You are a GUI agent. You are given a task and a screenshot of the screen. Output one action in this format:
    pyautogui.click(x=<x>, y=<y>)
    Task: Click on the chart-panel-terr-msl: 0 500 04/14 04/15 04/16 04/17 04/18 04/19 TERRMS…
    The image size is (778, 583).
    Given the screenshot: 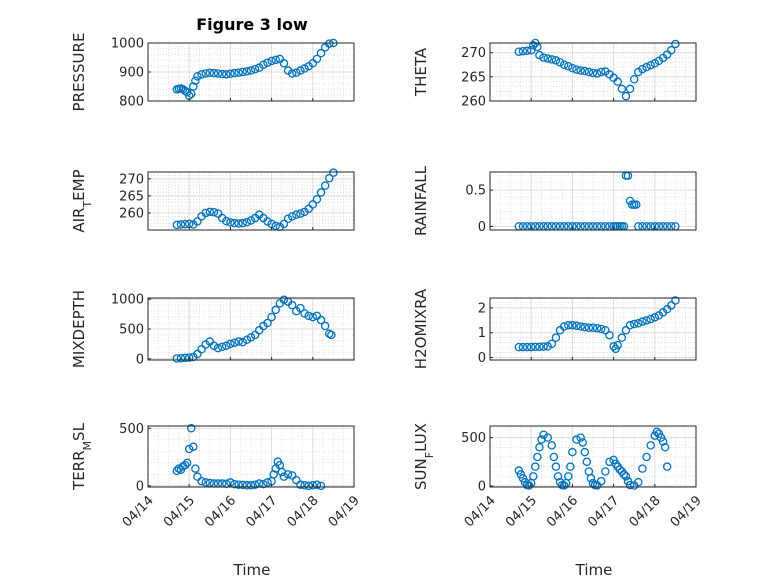 What is the action you would take?
    pyautogui.click(x=216, y=476)
    